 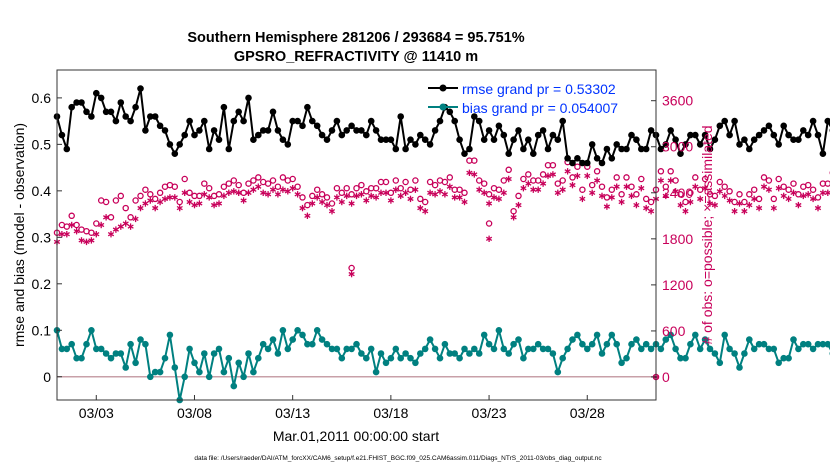 I want to click on left-tick-label: 0.5, so click(x=42, y=144).